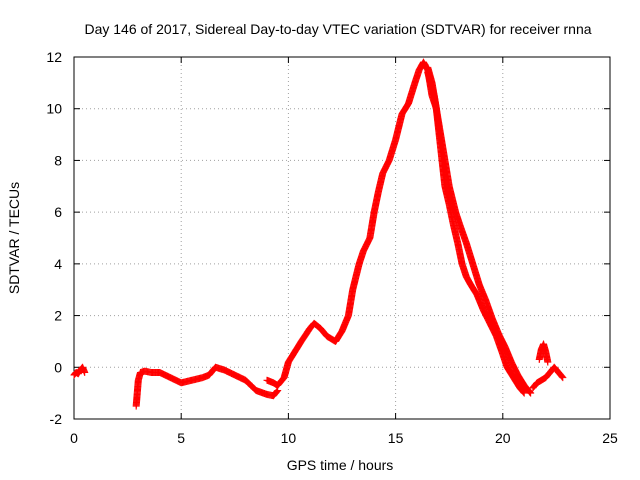  What do you see at coordinates (396, 438) in the screenshot?
I see `x-tick-label: 15` at bounding box center [396, 438].